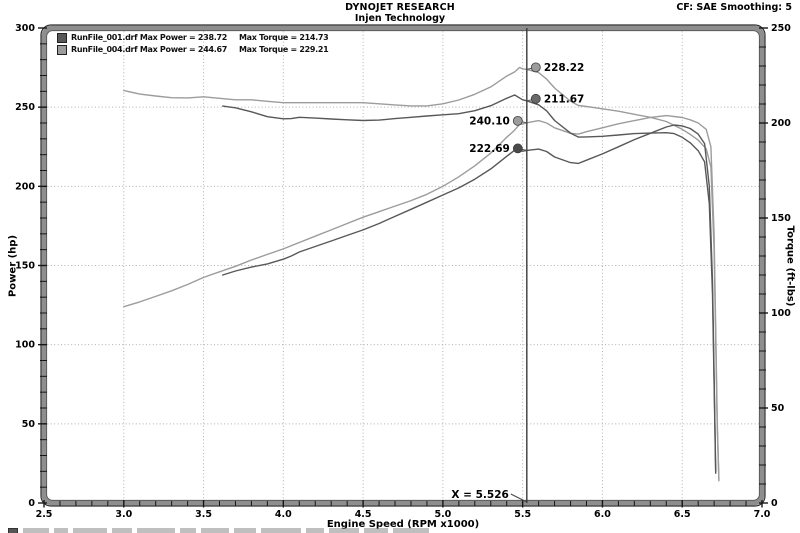  What do you see at coordinates (522, 514) in the screenshot?
I see `x-tick-label: 5.5` at bounding box center [522, 514].